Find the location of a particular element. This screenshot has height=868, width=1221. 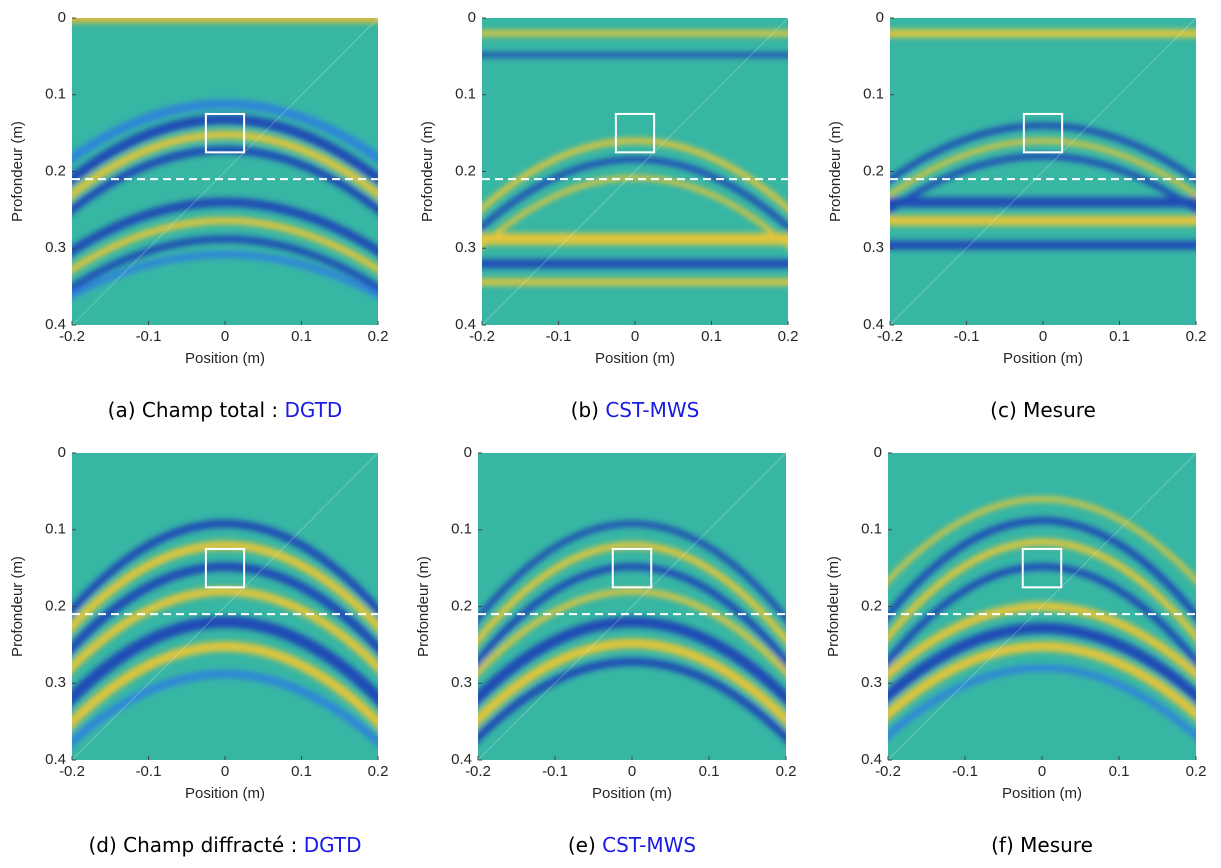

caption: (b) CST-MWS is located at coordinates (635, 410).